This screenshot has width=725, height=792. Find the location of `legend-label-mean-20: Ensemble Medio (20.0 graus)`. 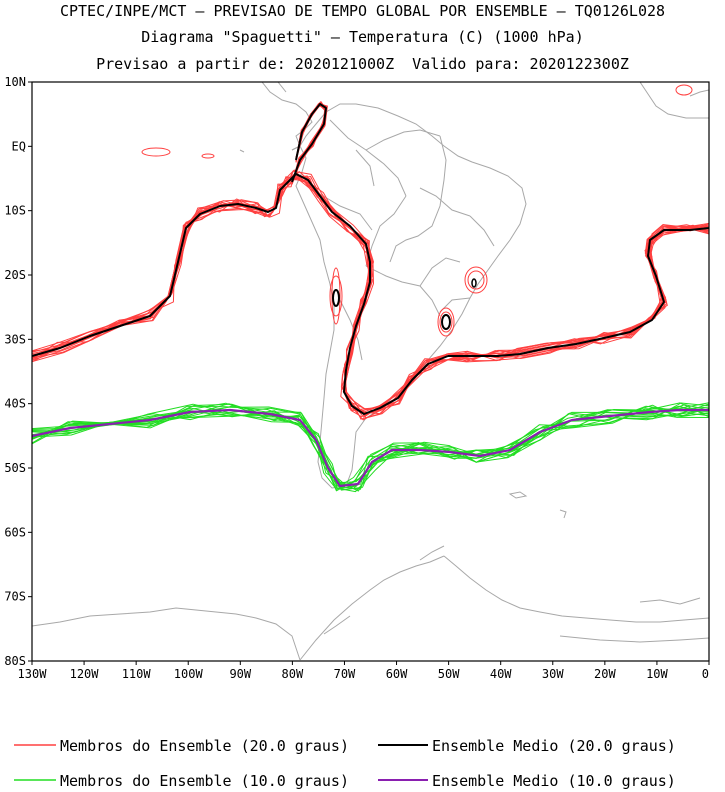

legend-label-mean-20: Ensemble Medio (20.0 graus) is located at coordinates (554, 746).